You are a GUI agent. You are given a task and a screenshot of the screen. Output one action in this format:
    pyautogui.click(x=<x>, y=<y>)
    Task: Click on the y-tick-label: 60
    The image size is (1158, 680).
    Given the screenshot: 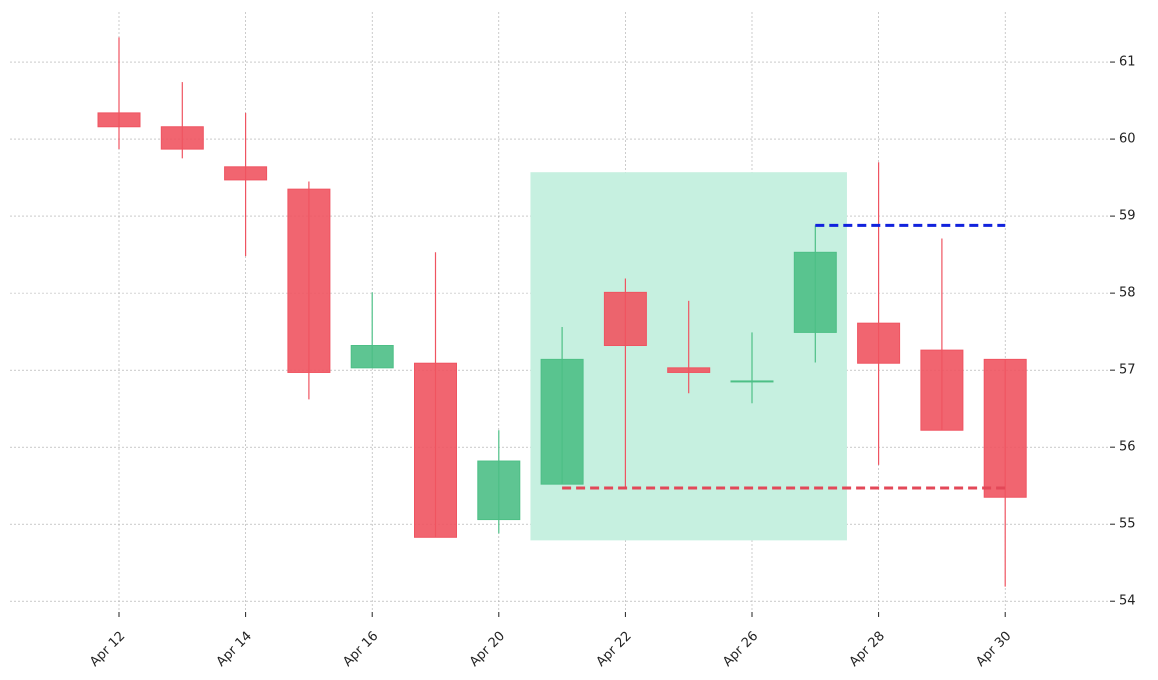 What is the action you would take?
    pyautogui.click(x=1127, y=139)
    